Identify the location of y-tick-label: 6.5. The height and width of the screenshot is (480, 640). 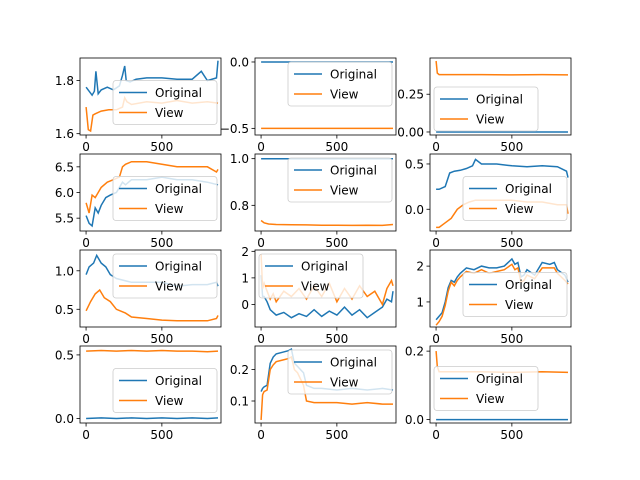
(64, 167).